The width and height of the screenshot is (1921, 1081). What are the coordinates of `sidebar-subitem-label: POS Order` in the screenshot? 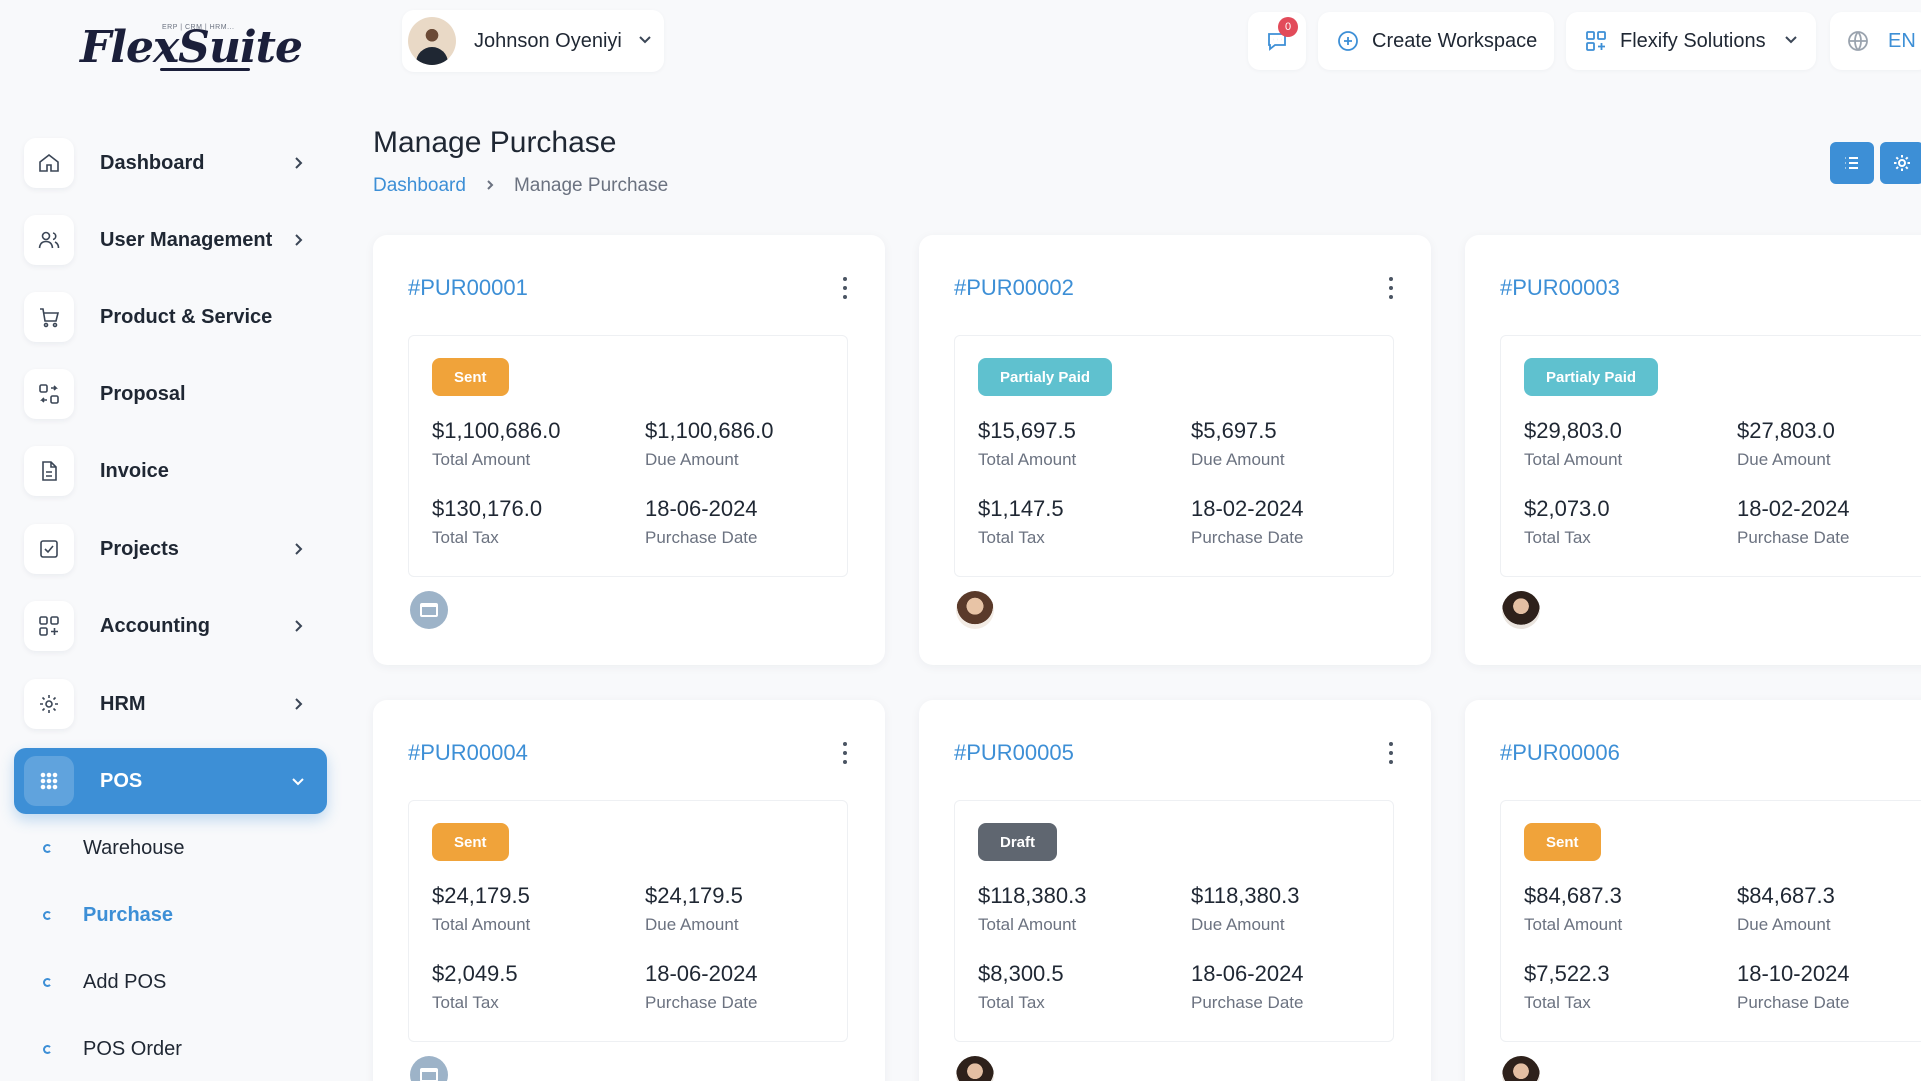 It's located at (132, 1048).